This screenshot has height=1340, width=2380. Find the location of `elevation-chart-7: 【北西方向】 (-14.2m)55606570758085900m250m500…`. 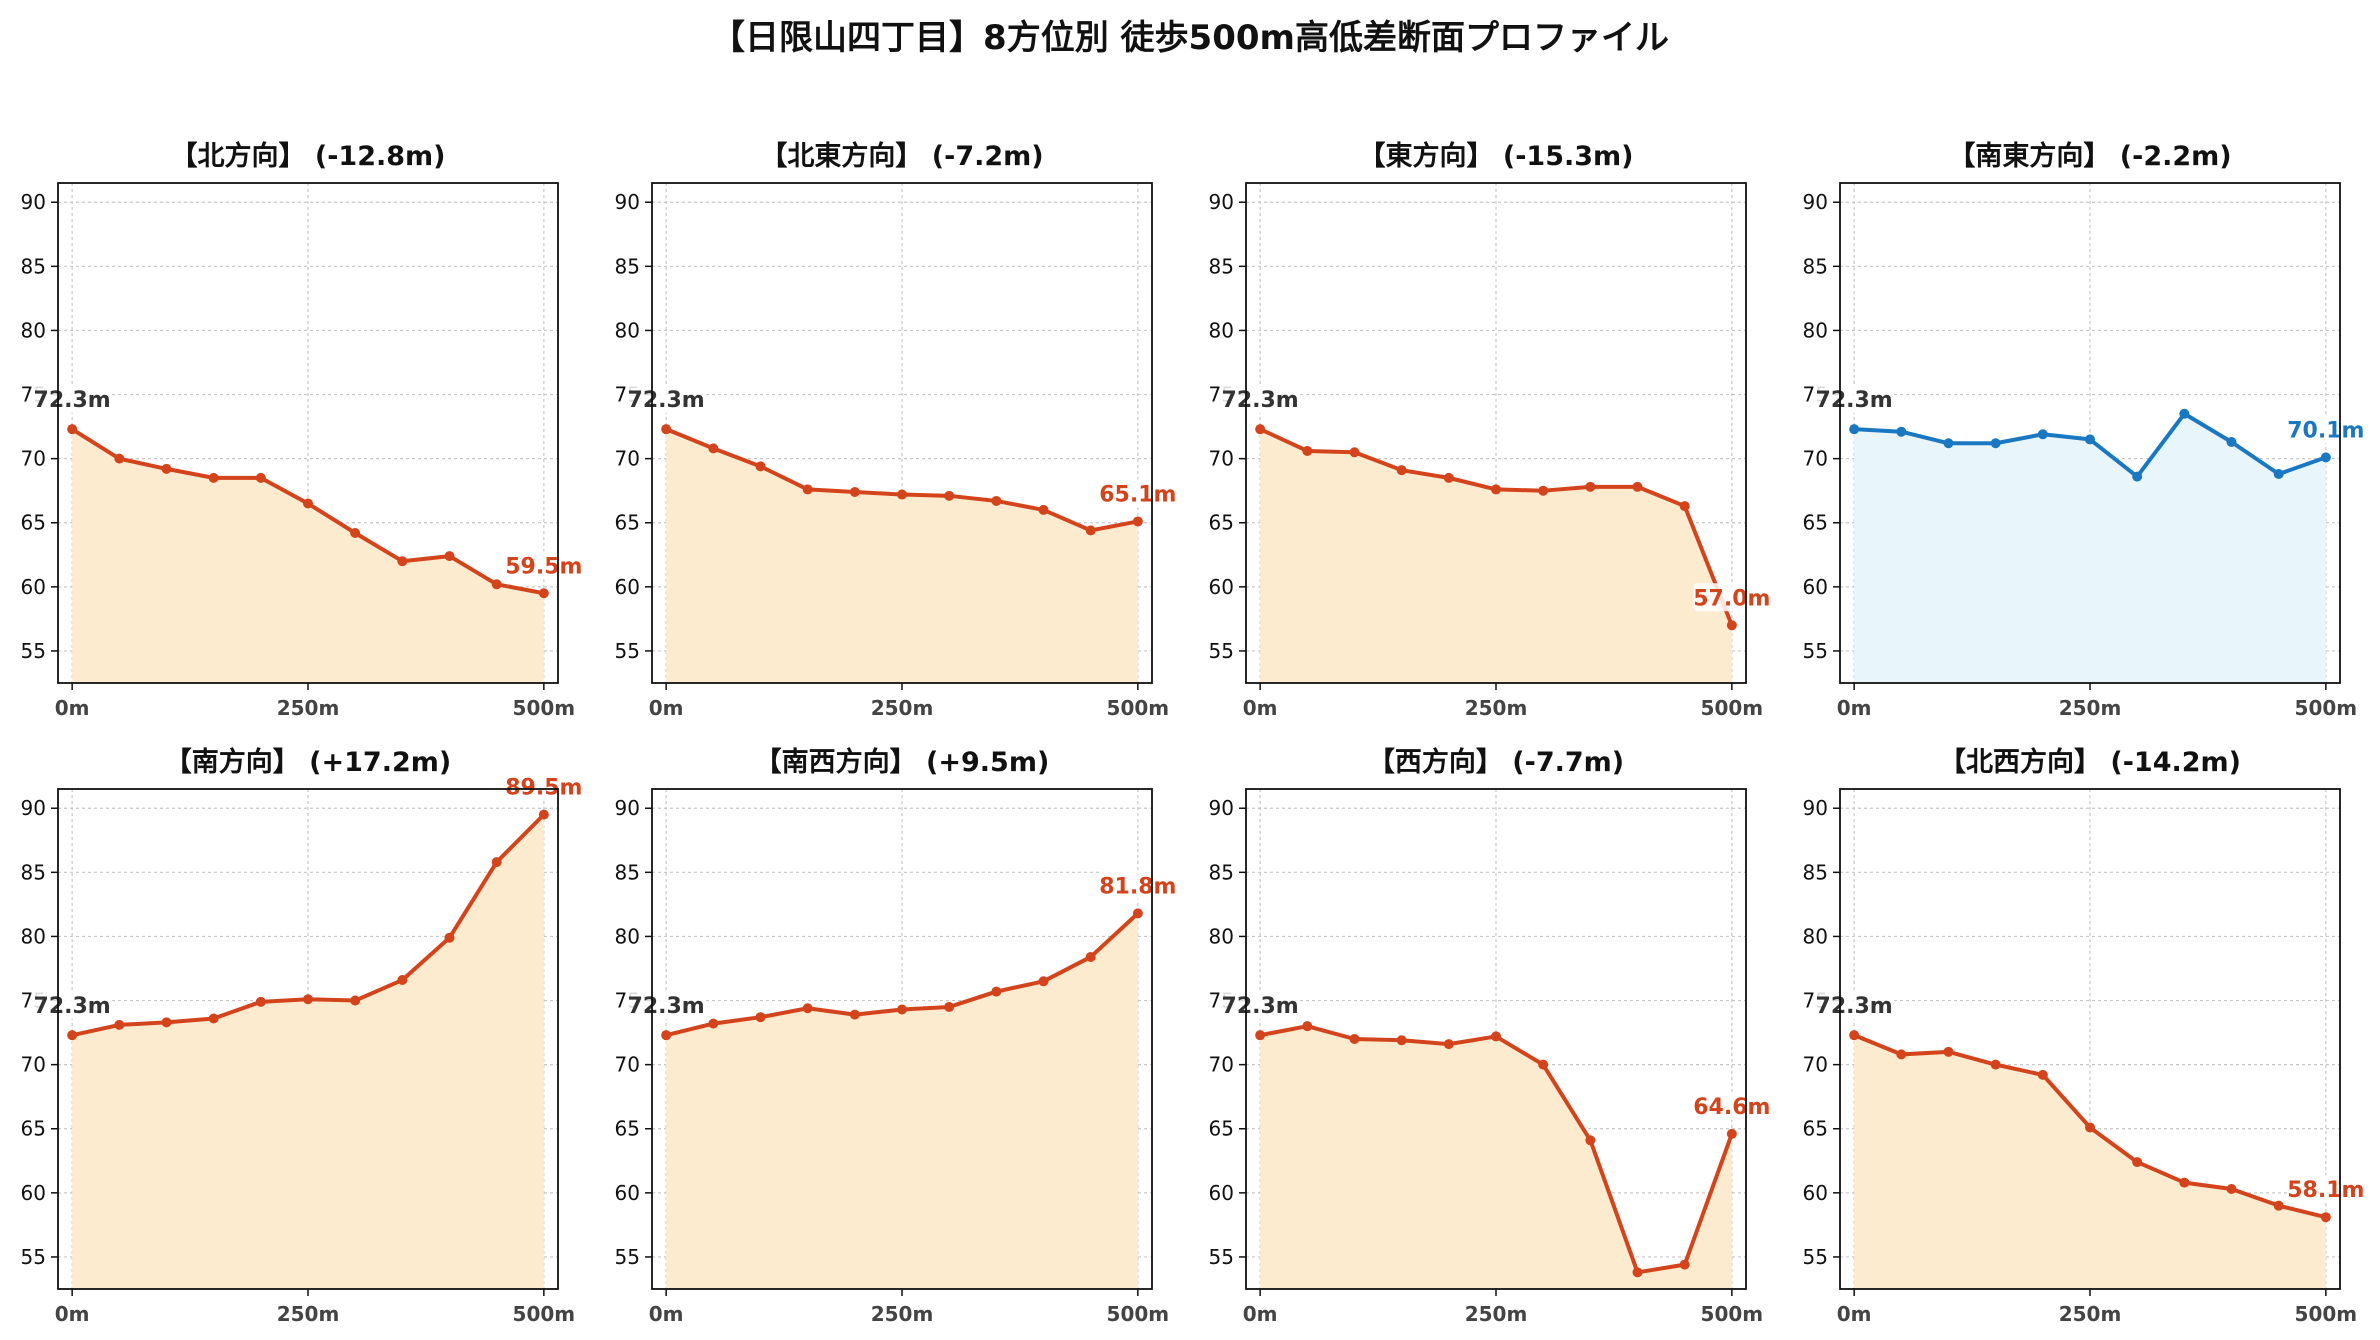

elevation-chart-7: 【北西方向】 (-14.2m)55606570758085900m250m500… is located at coordinates (2084, 1036).